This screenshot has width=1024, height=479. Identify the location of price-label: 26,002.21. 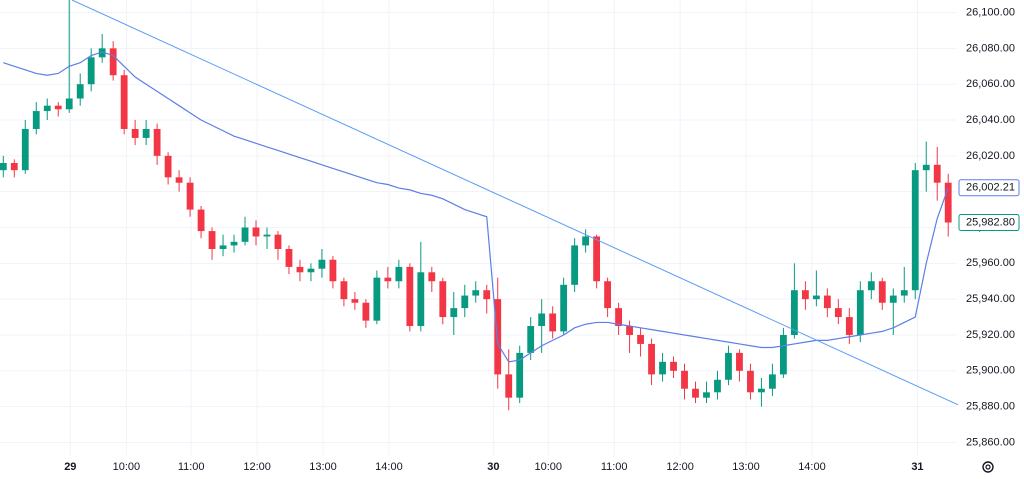
(990, 188).